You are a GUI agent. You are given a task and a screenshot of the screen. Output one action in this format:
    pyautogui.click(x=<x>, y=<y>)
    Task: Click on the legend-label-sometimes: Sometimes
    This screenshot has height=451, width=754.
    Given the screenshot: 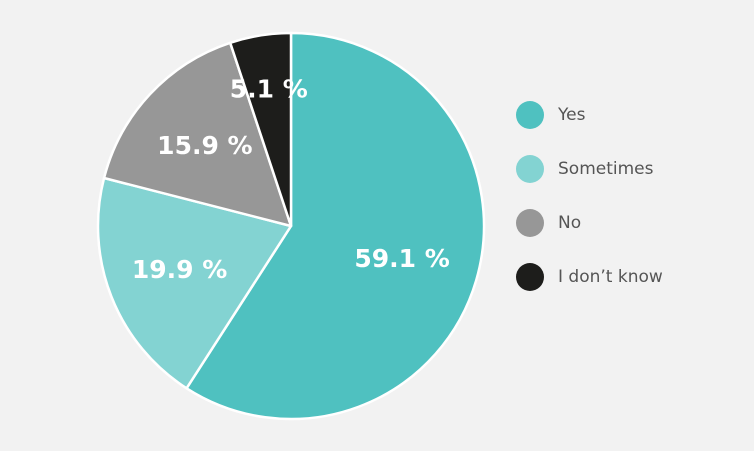 What is the action you would take?
    pyautogui.click(x=606, y=169)
    